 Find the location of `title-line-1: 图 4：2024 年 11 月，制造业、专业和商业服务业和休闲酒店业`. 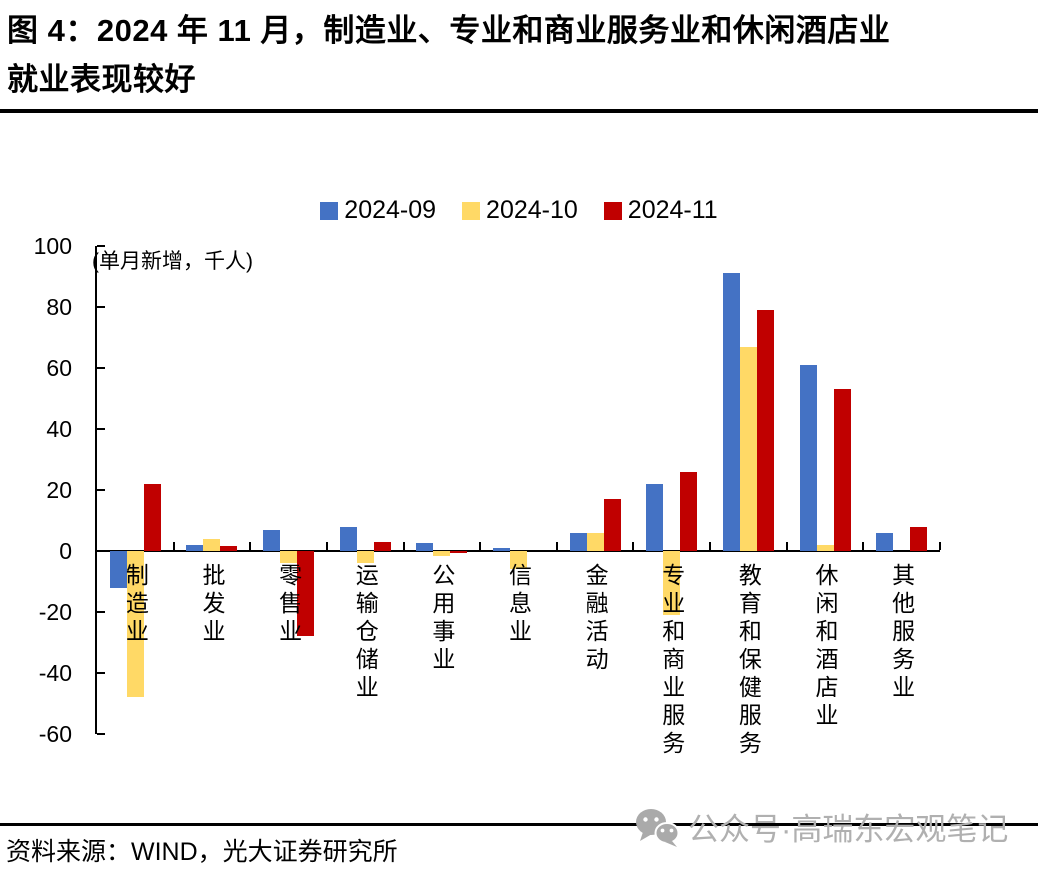

title-line-1: 图 4：2024 年 11 月，制造业、专业和商业服务业和休闲酒店业 is located at coordinates (449, 30).